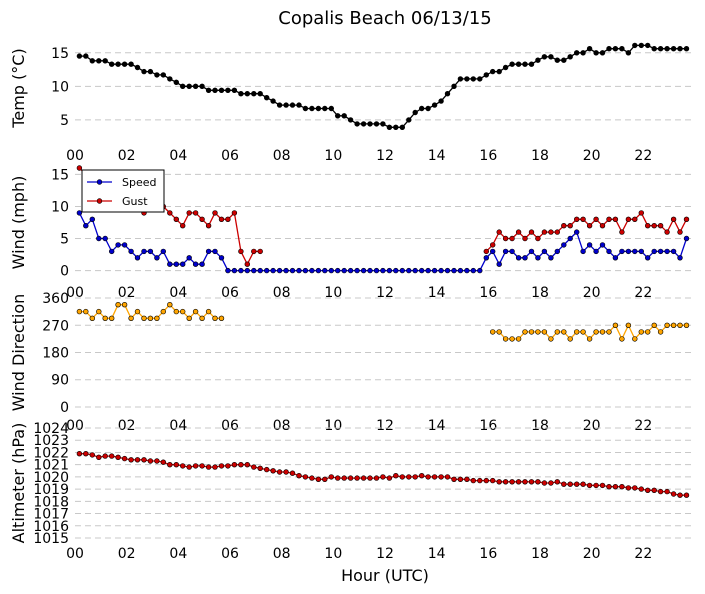  Describe the element at coordinates (592, 554) in the screenshot. I see `x-tick-label-altimeter: 20` at that location.